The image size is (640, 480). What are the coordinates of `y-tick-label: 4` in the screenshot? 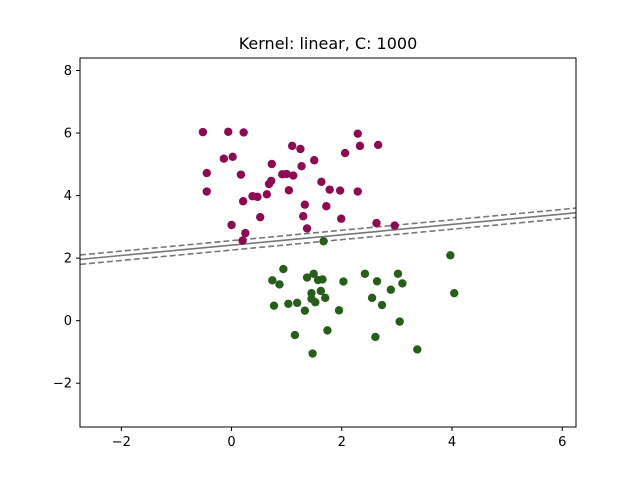 It's located at (68, 196).